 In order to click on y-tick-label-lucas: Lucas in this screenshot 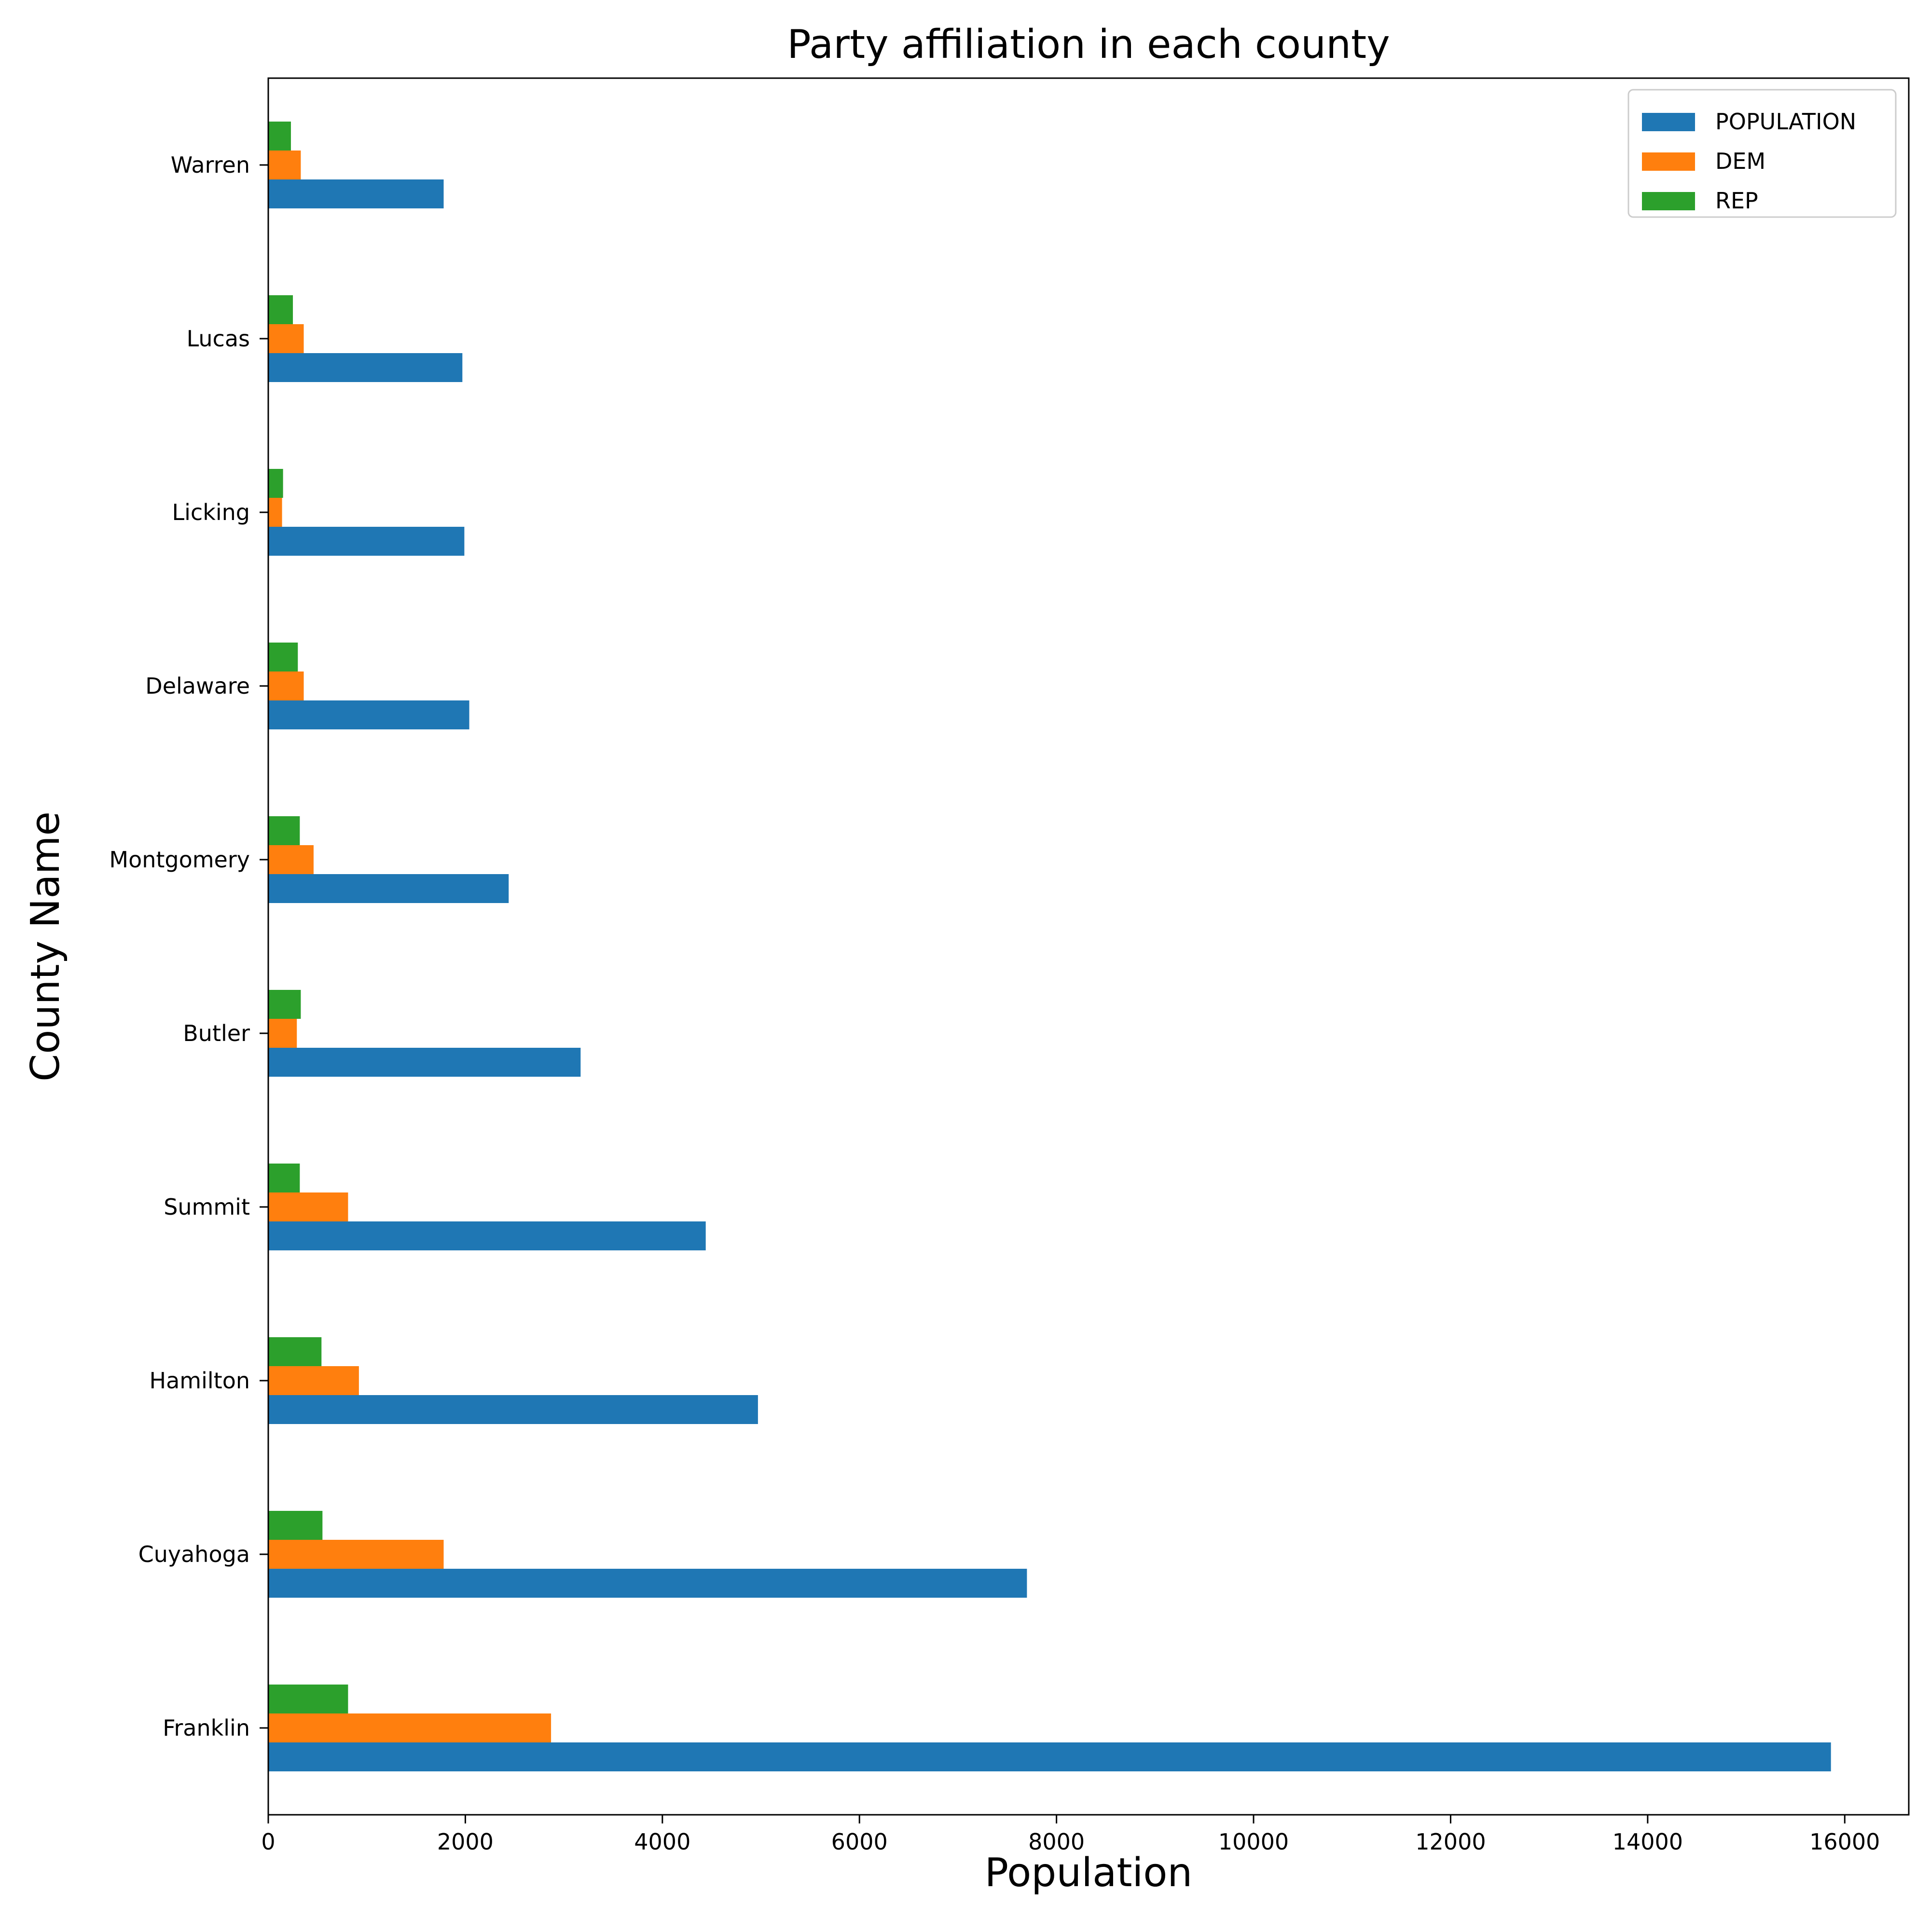, I will do `click(218, 339)`.